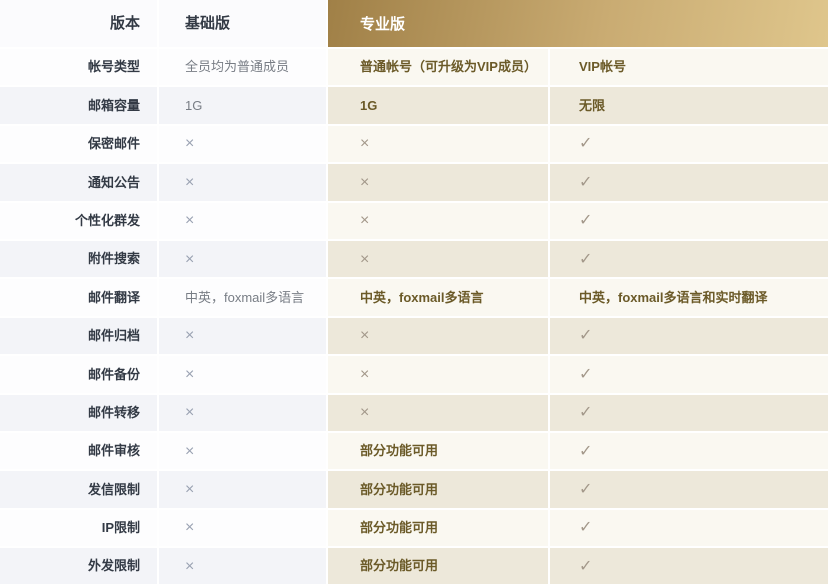 Image resolution: width=828 pixels, height=585 pixels. Describe the element at coordinates (78, 259) in the screenshot. I see `feature-label: 附件搜索` at that location.